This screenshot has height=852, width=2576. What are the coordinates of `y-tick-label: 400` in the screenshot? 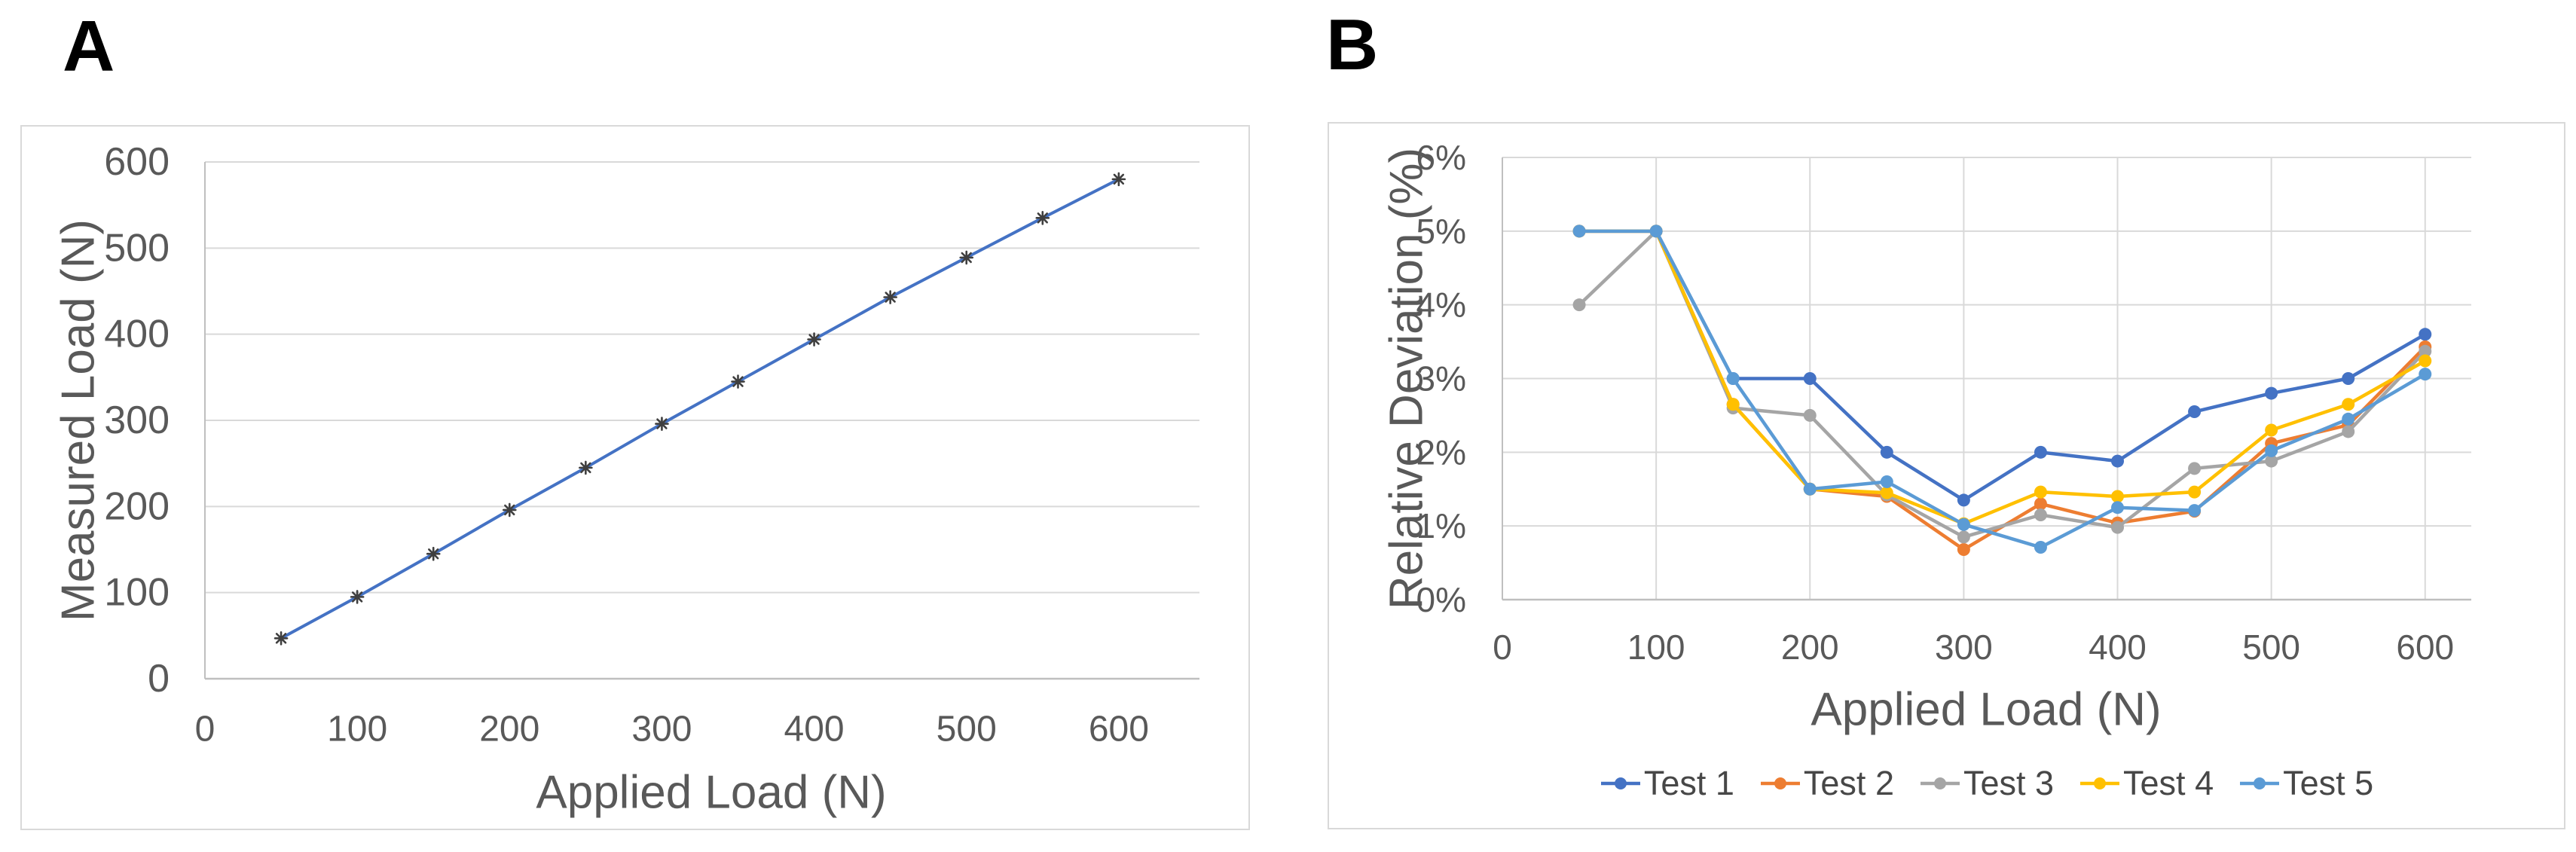 It's located at (137, 334).